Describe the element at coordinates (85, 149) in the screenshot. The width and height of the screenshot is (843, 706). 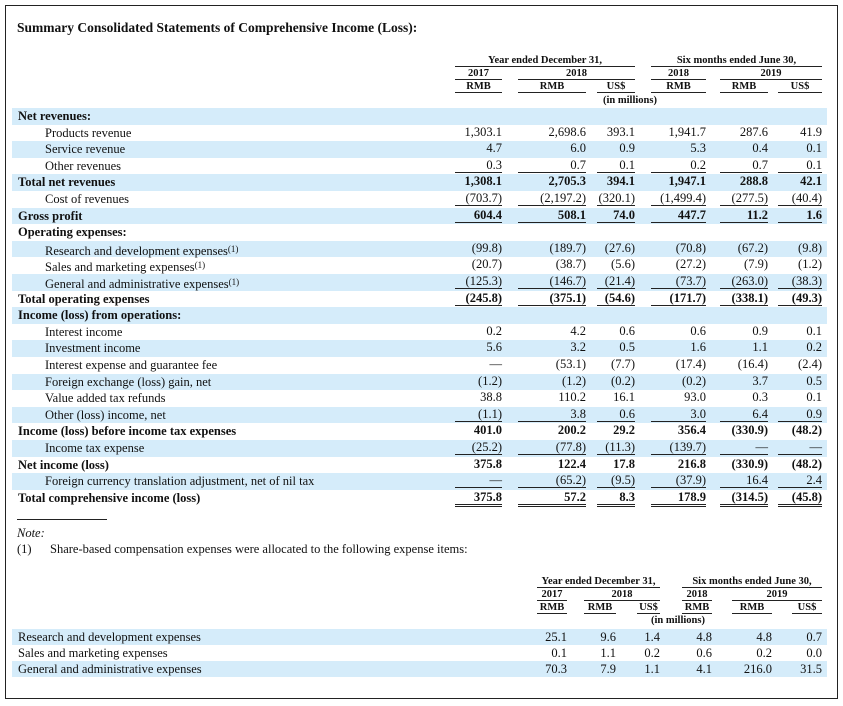
I see `row-label: Service revenue` at that location.